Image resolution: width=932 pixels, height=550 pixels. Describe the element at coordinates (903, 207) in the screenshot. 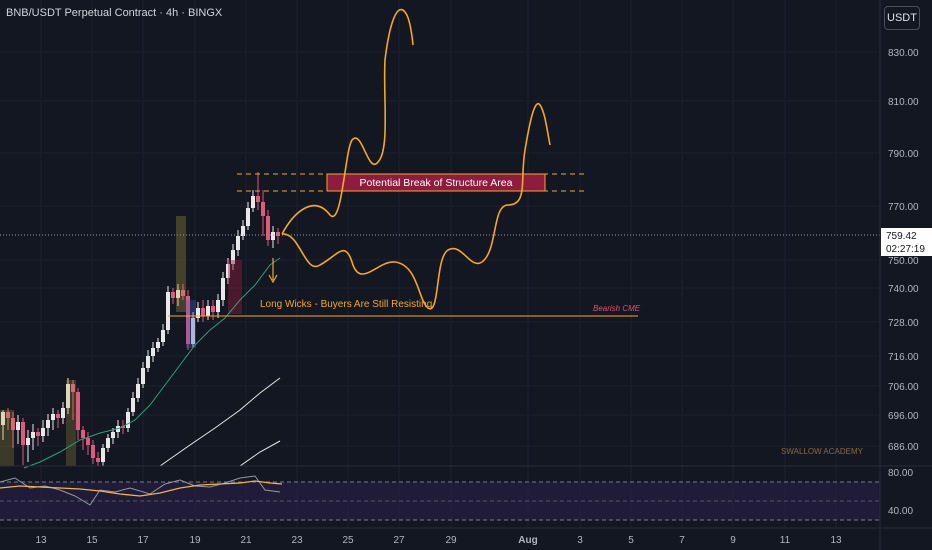

I see `price-tick-label: 770.00` at that location.